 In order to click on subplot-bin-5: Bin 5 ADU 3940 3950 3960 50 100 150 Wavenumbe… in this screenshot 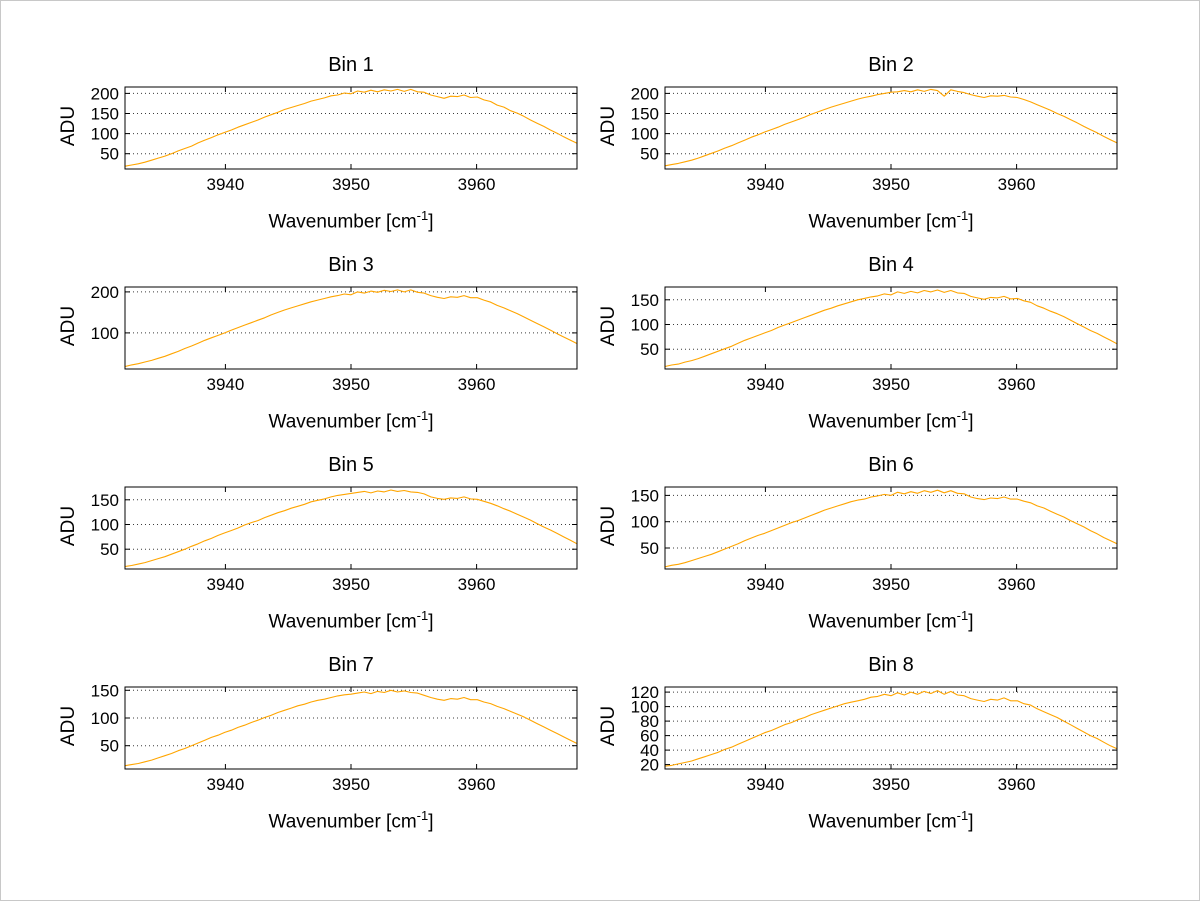, I will do `click(319, 546)`.